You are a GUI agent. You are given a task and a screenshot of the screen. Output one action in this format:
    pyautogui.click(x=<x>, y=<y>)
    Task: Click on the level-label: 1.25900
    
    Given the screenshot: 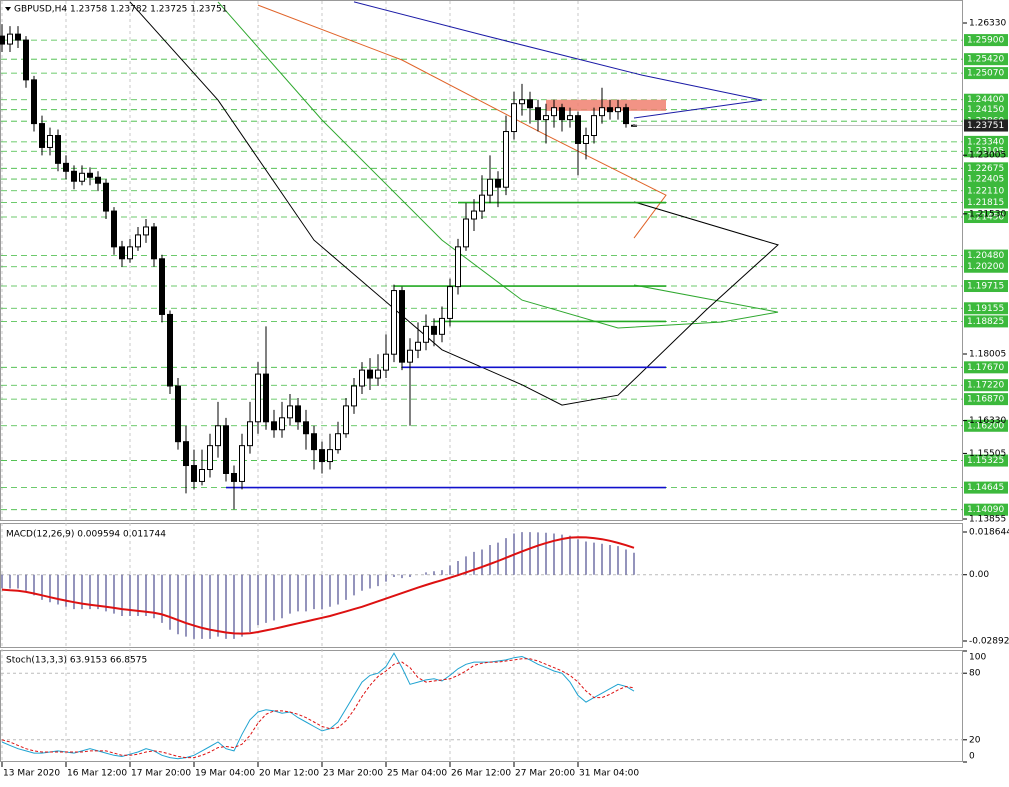 What is the action you would take?
    pyautogui.click(x=985, y=41)
    